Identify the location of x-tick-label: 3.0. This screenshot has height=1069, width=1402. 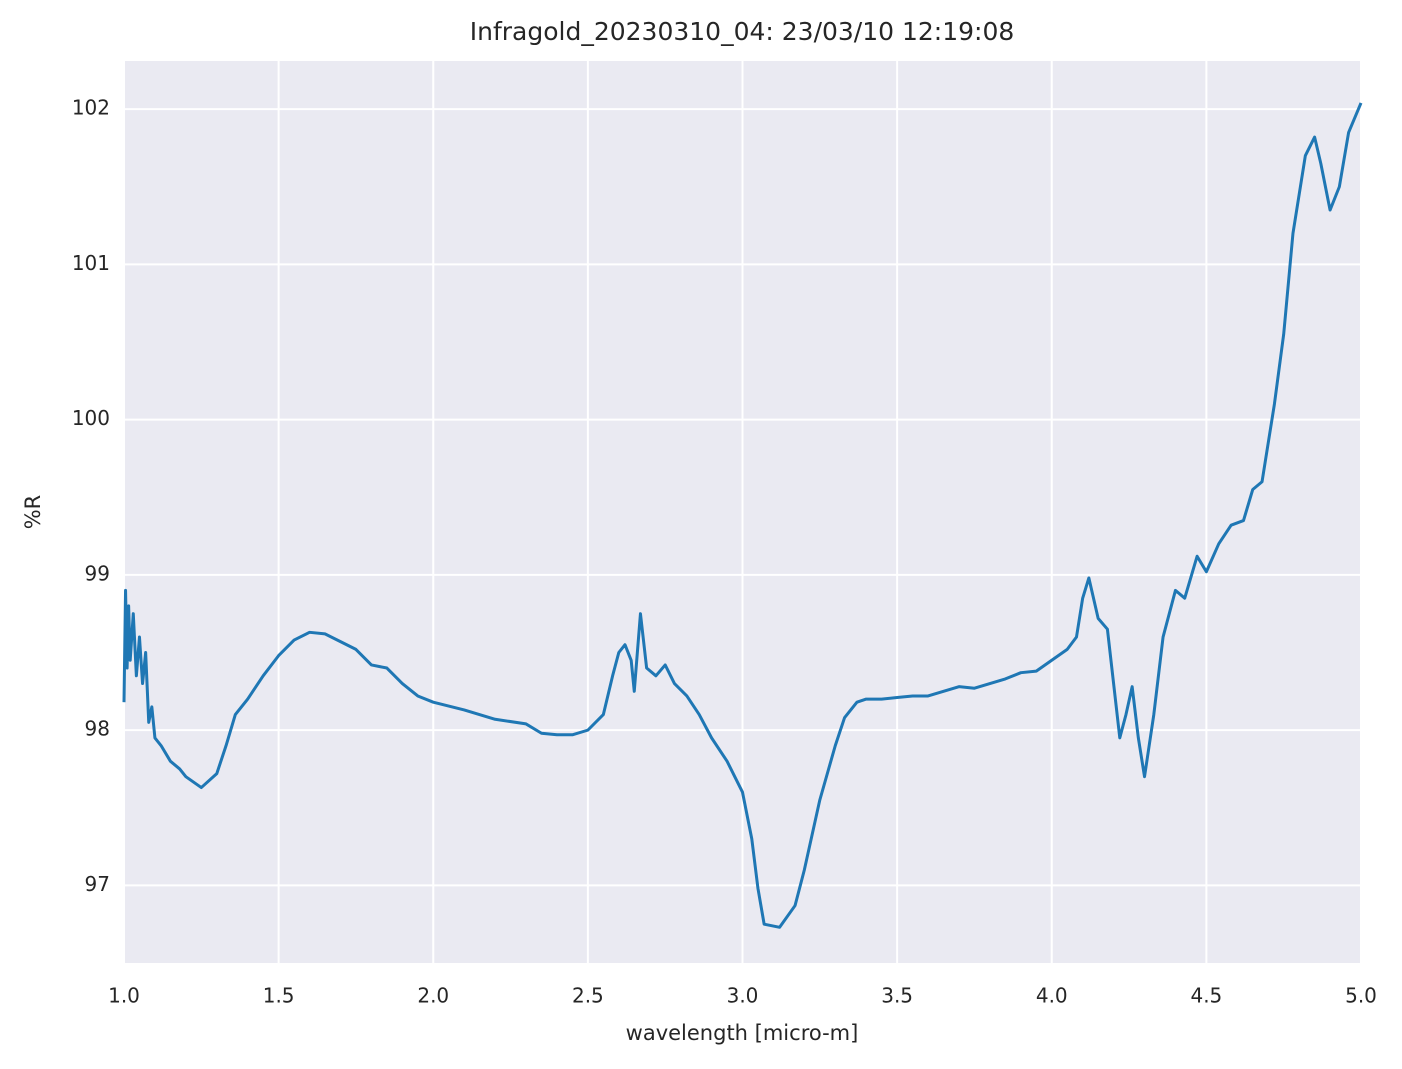
(743, 996).